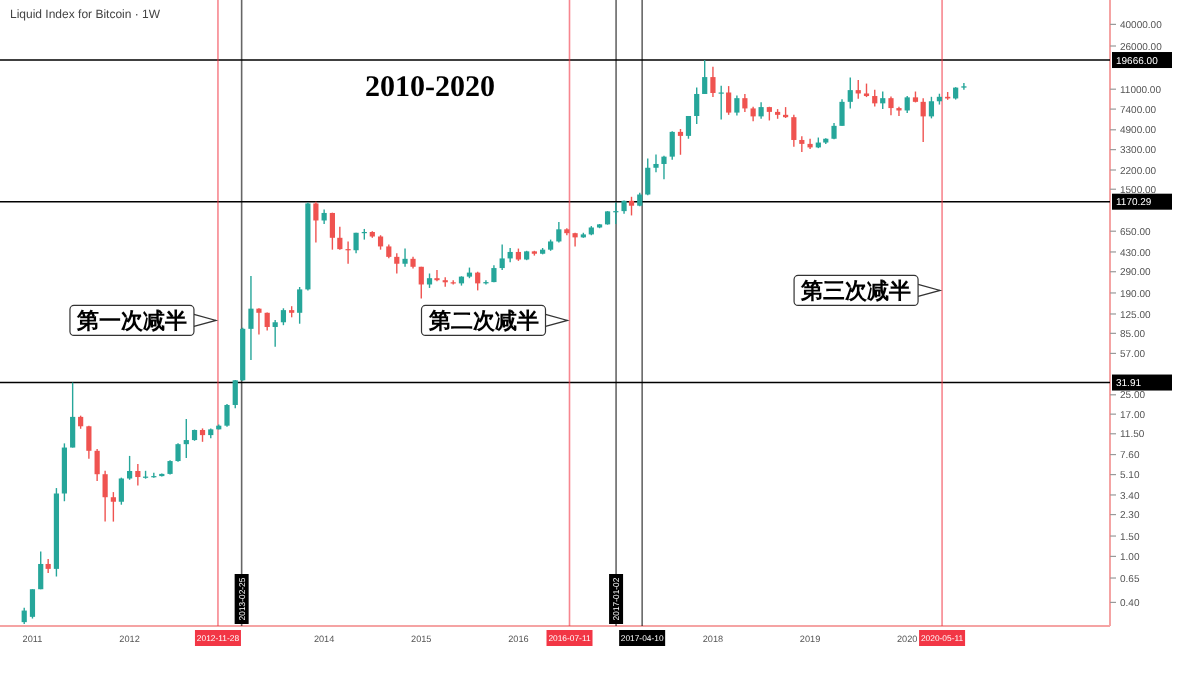  What do you see at coordinates (482, 321) in the screenshot?
I see `annotation: 第二次减半` at bounding box center [482, 321].